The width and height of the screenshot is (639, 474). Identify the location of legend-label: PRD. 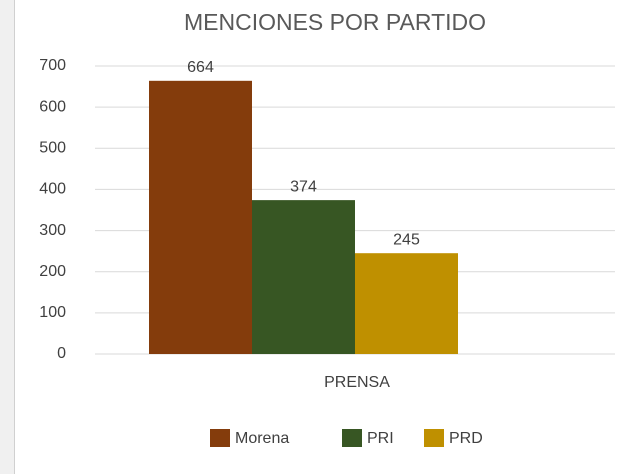
(466, 438).